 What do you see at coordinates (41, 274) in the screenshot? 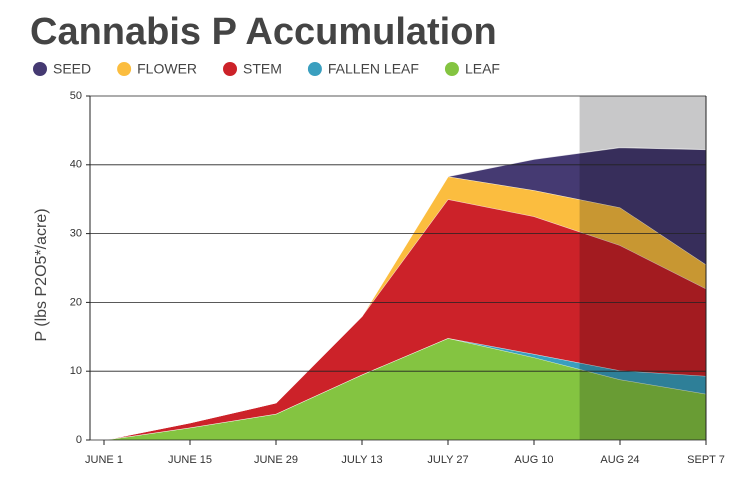
I see `y-axis-label: P (lbs P2O5*/acre)` at bounding box center [41, 274].